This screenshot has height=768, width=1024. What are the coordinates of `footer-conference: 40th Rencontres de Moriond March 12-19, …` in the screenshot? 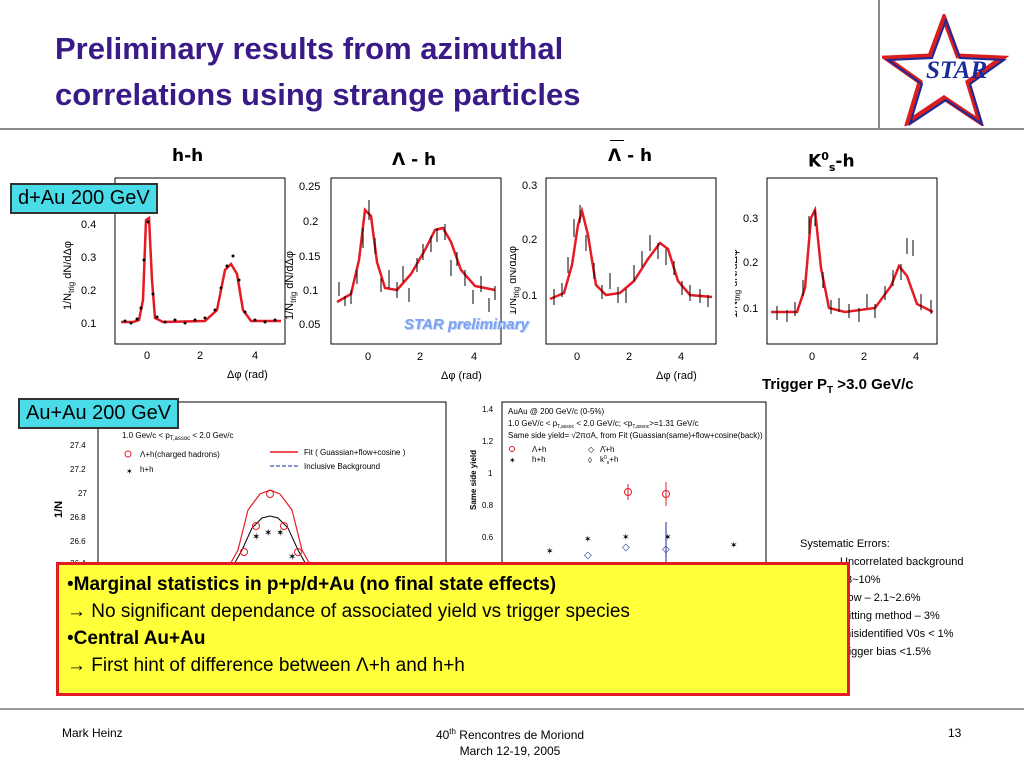 It's located at (510, 741).